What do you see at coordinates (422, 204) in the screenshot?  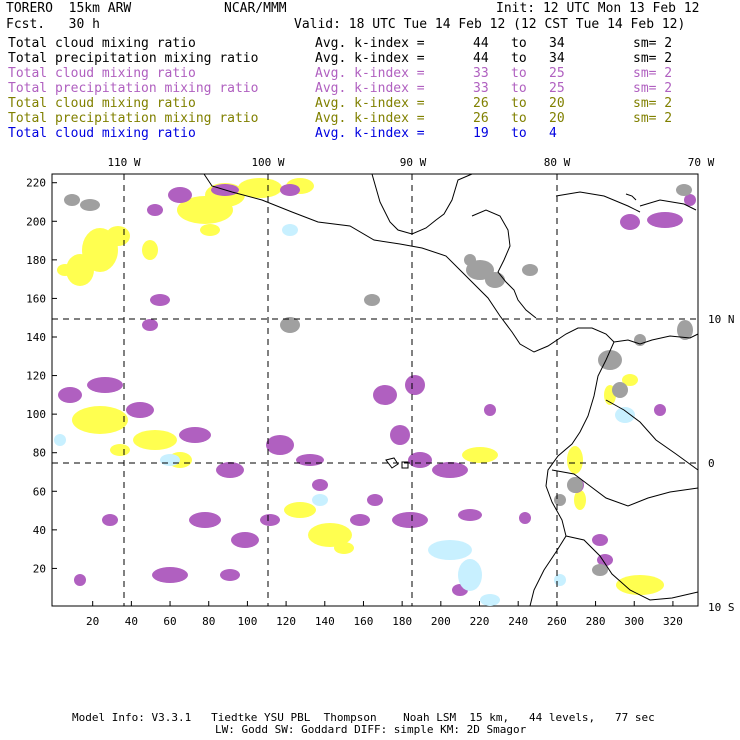 I see `gulf-coast` at bounding box center [422, 204].